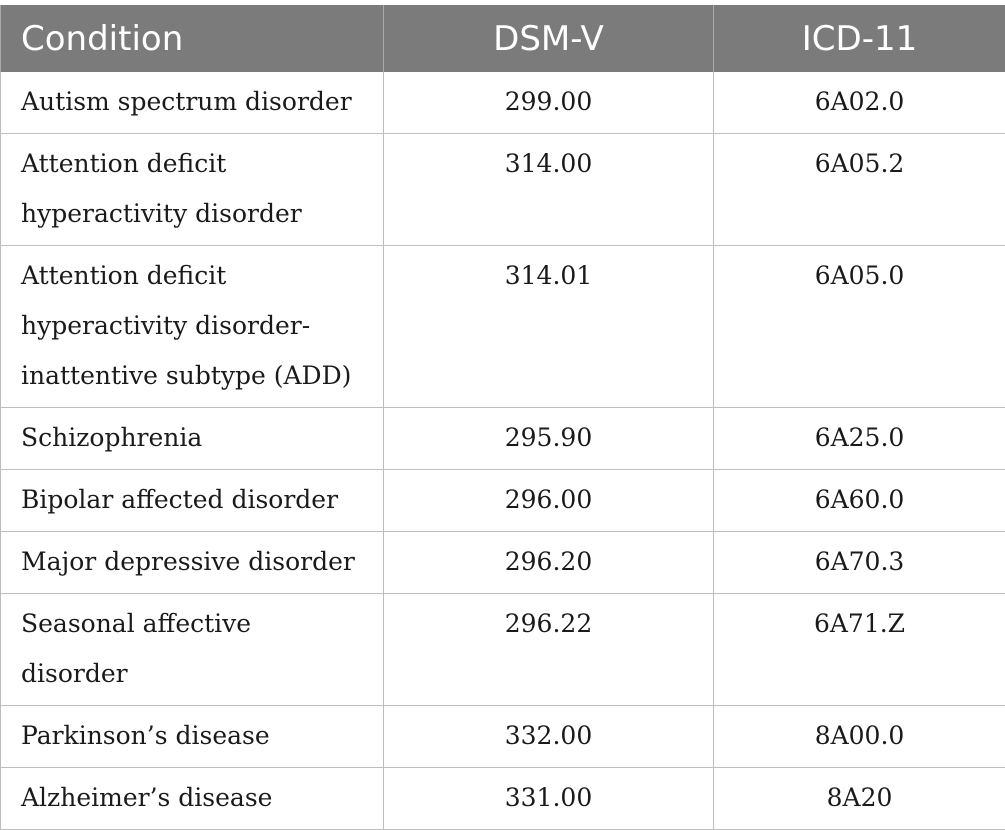  I want to click on icd-code-cell: 6A02.0, so click(859, 103).